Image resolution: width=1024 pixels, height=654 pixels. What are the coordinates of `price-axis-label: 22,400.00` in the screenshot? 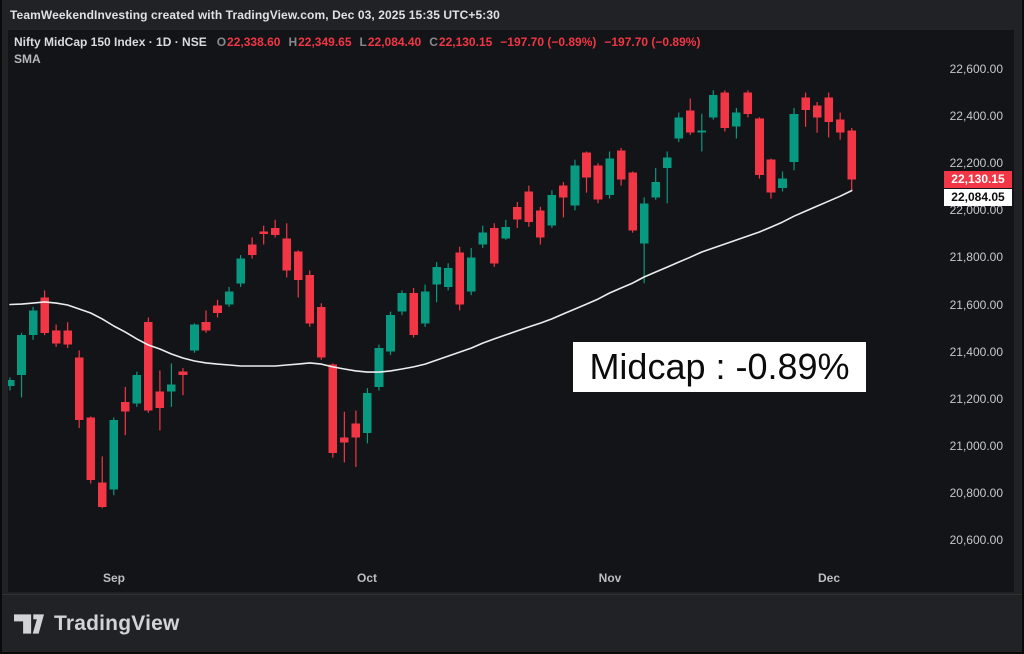 It's located at (976, 116).